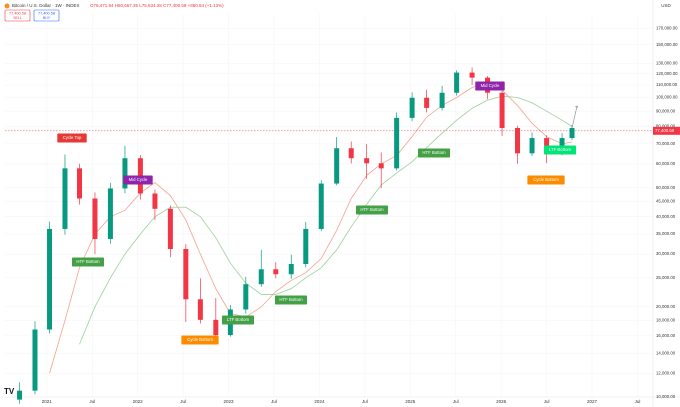  Describe the element at coordinates (72, 137) in the screenshot. I see `annotation-label: Cycle Top` at that location.